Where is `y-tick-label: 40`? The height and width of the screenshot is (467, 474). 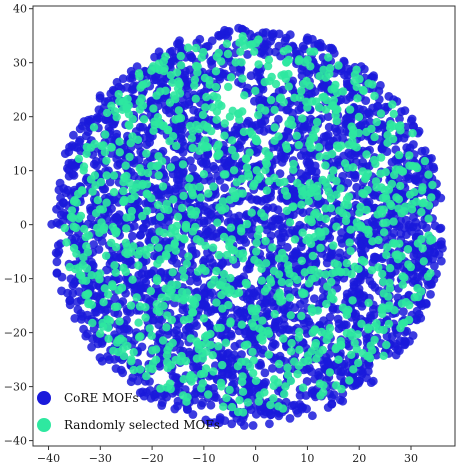
y-tick-label: 40 is located at coordinates (20, 9).